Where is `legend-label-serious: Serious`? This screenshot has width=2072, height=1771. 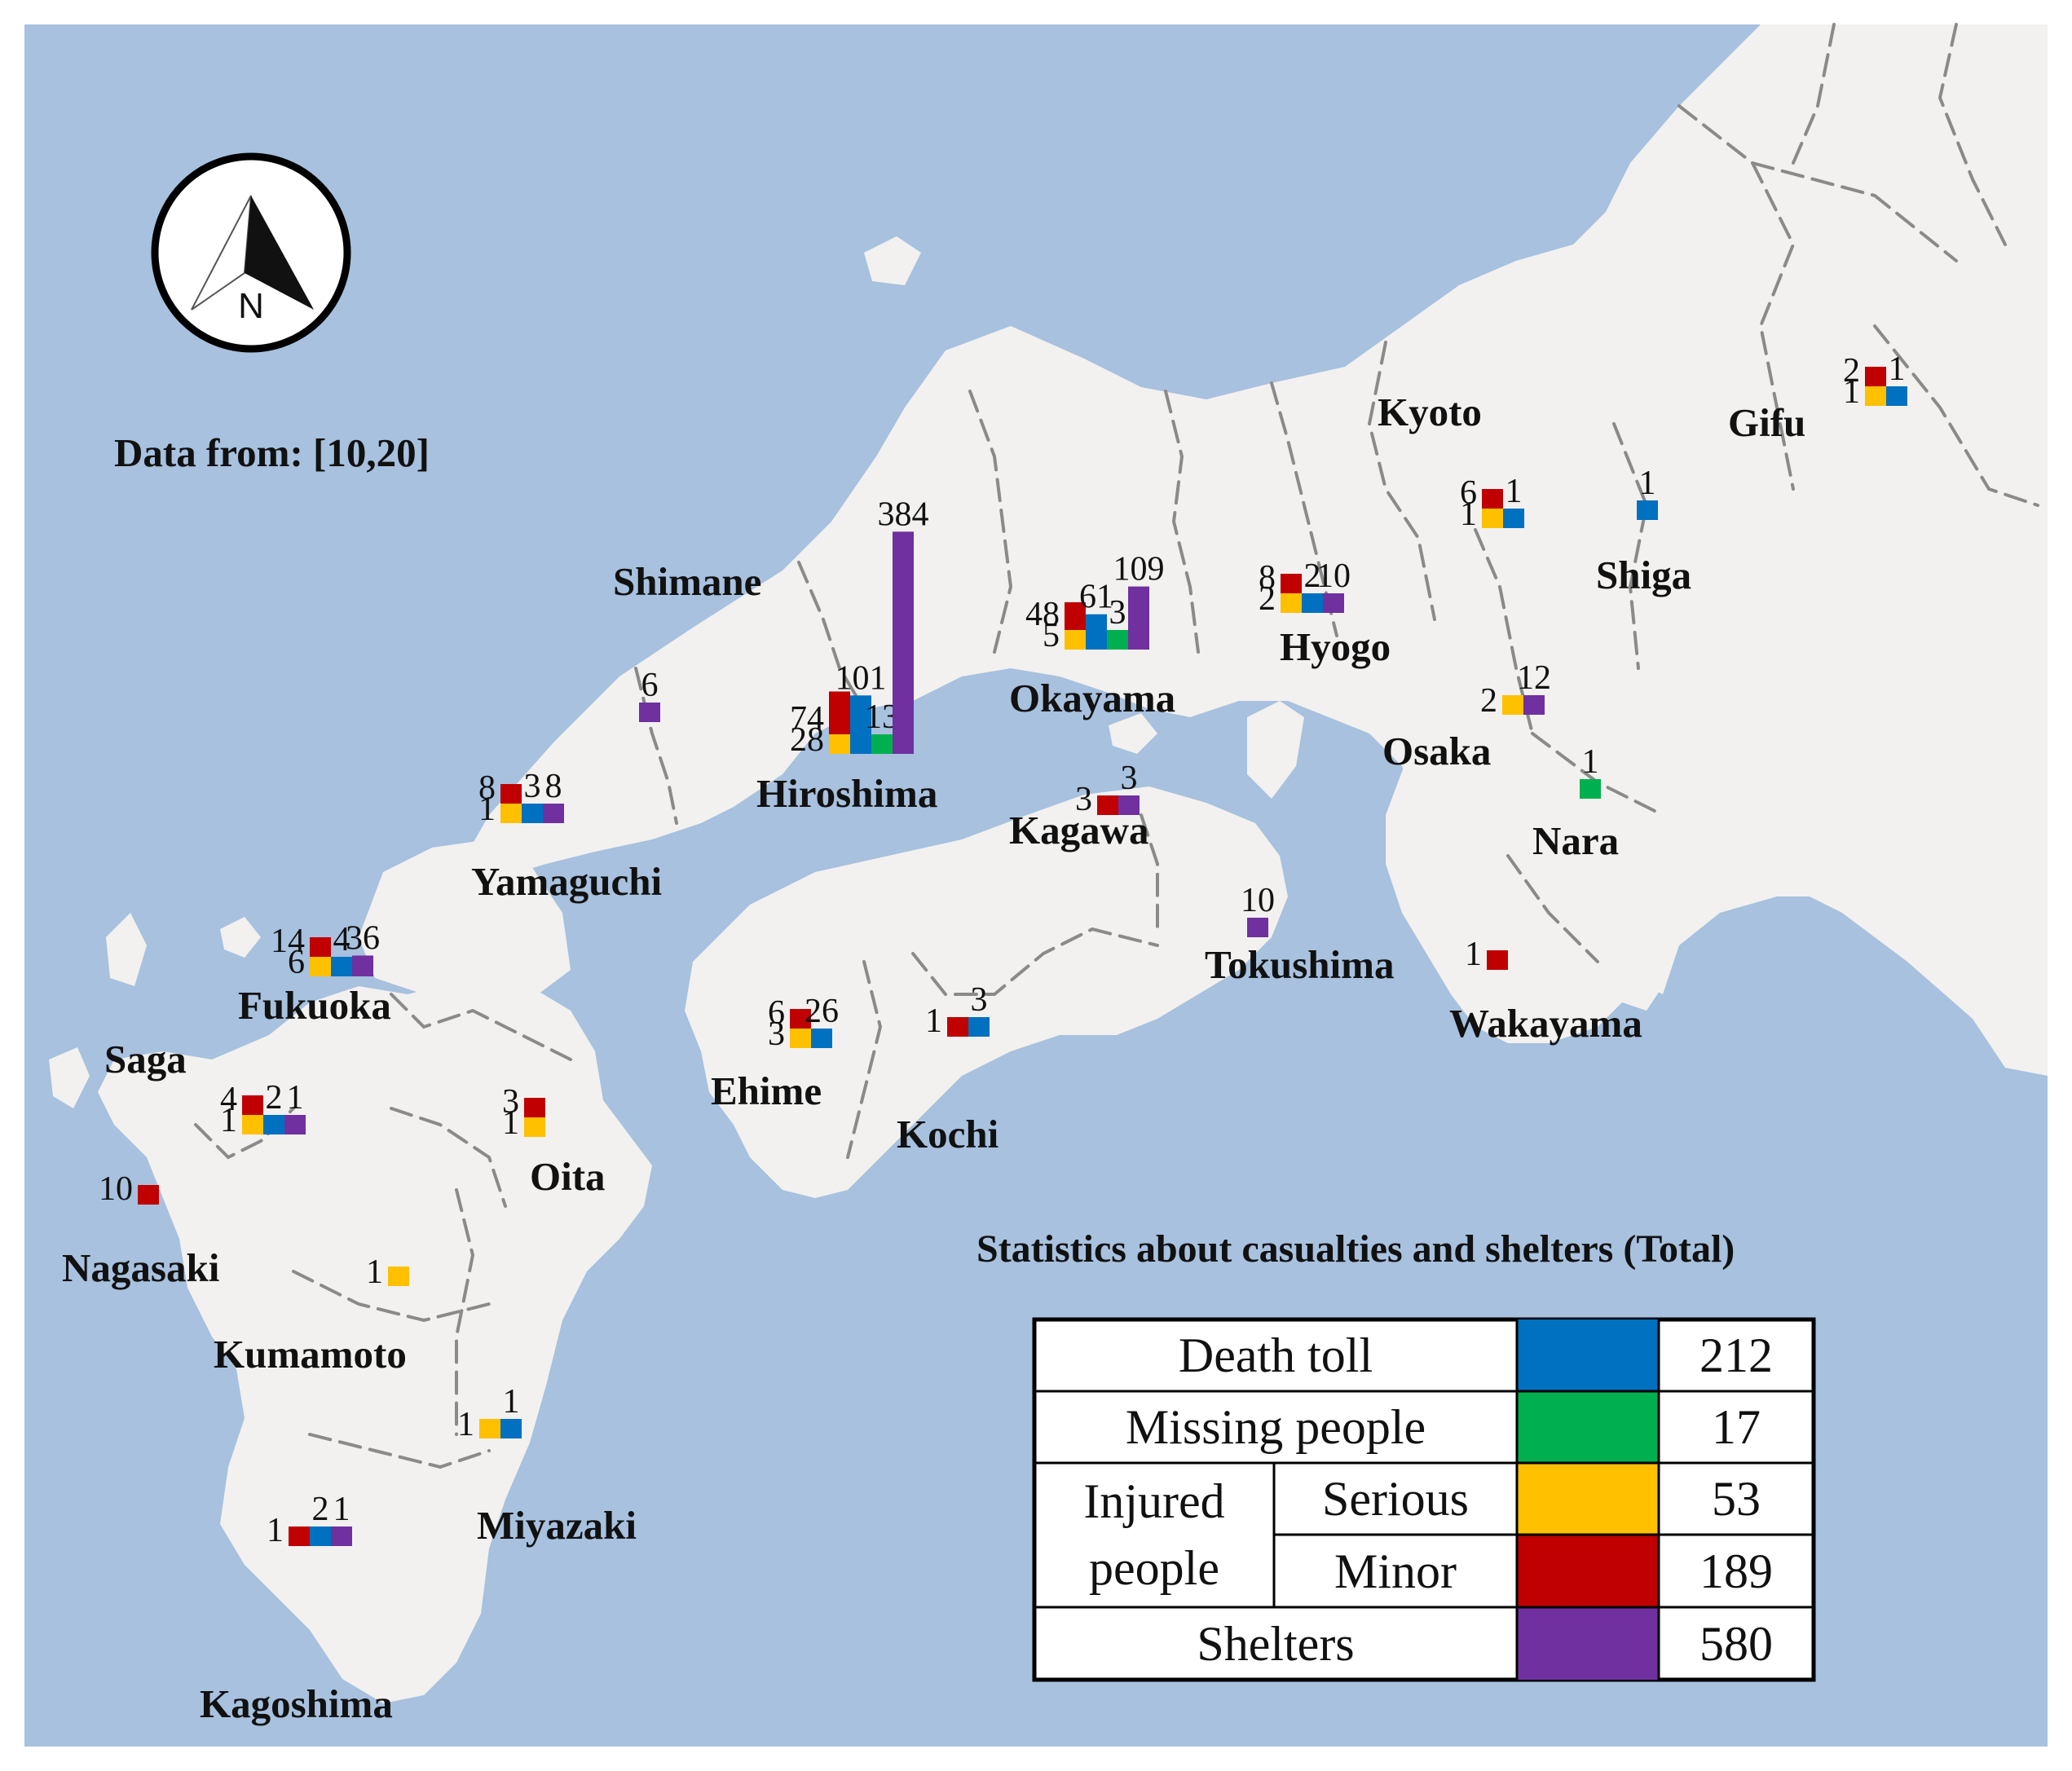 legend-label-serious: Serious is located at coordinates (1395, 1499).